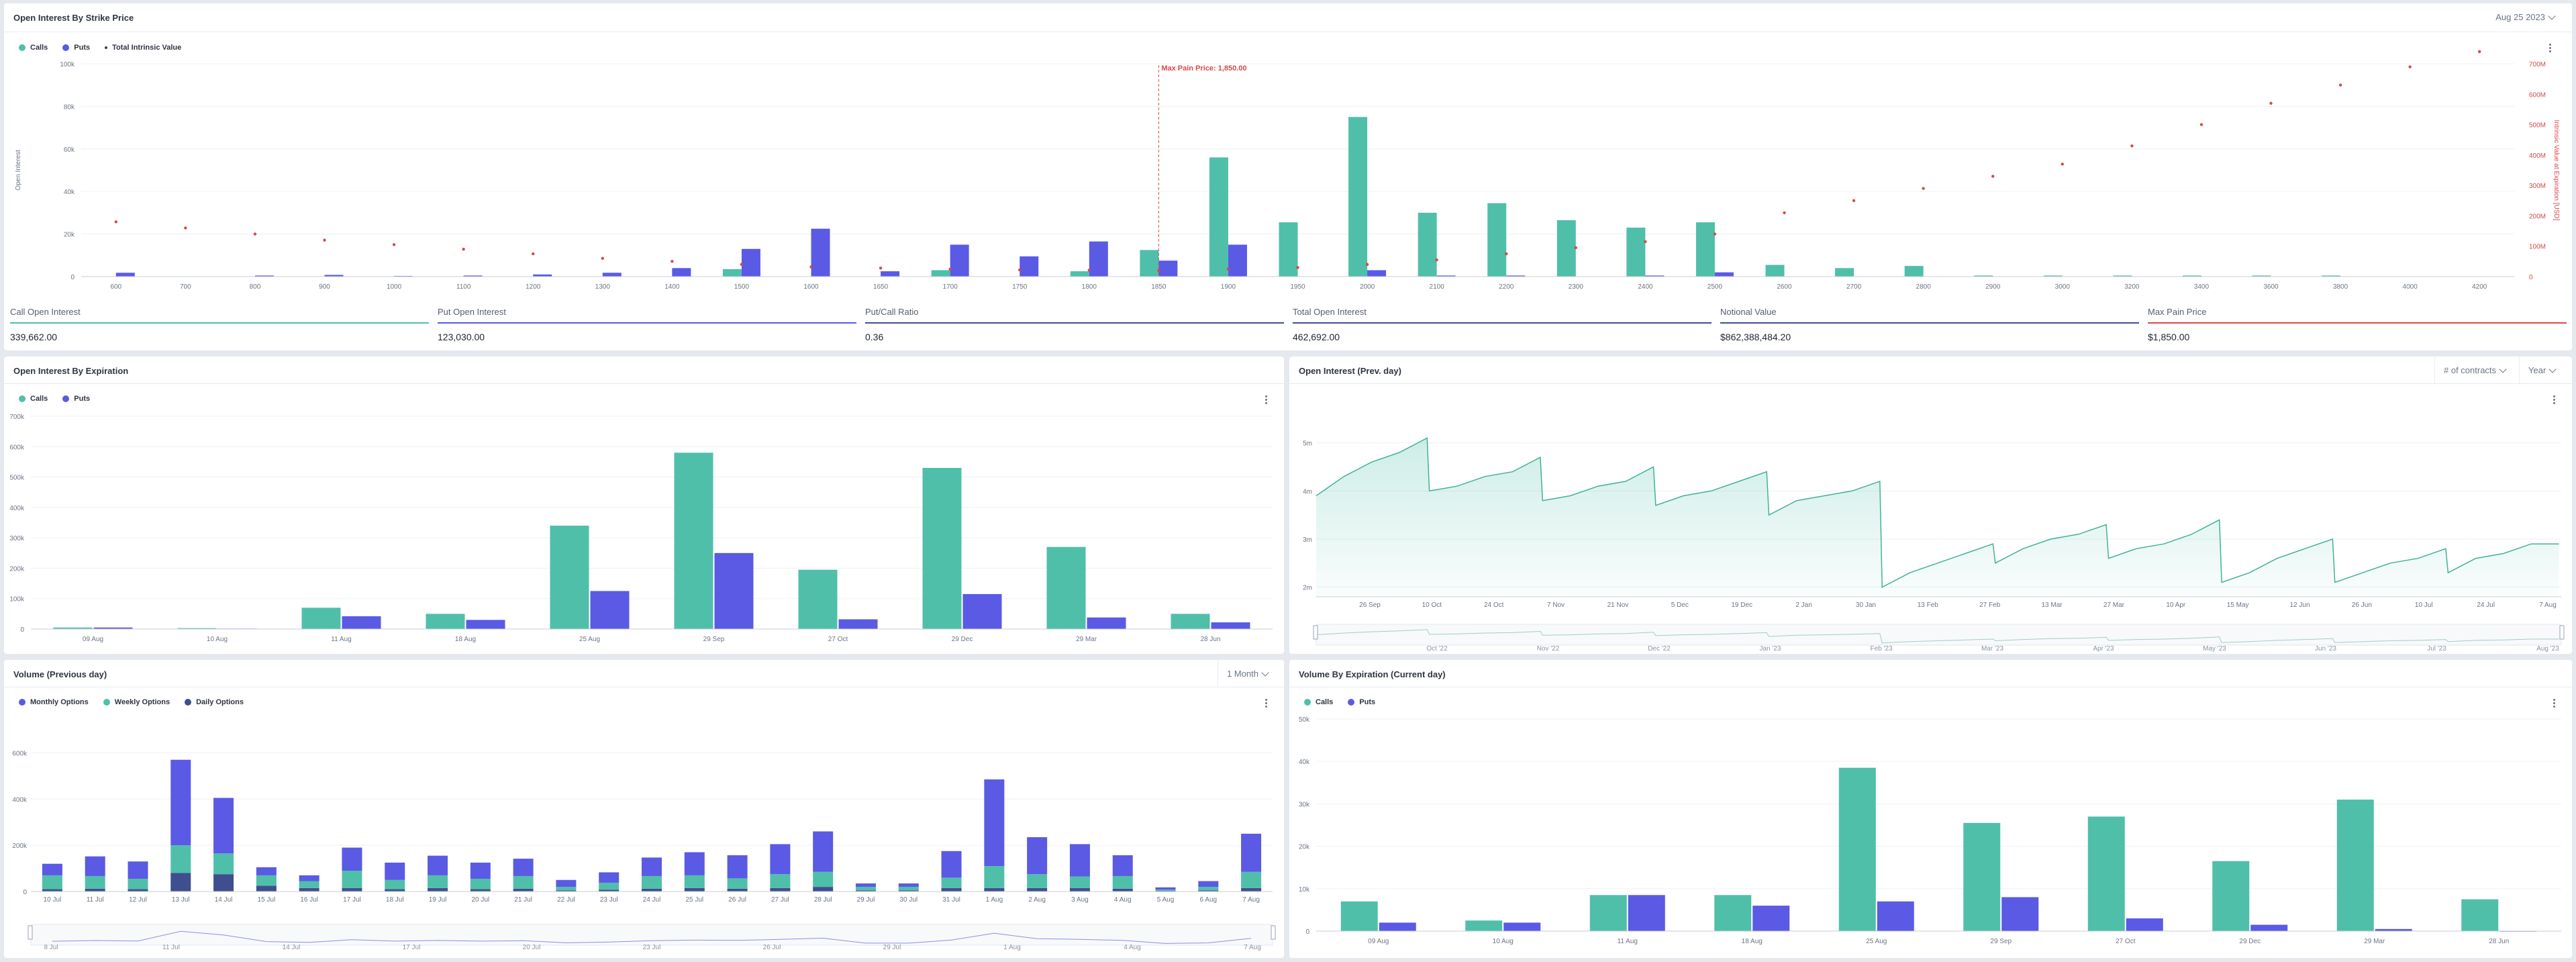 Image resolution: width=2576 pixels, height=962 pixels. Describe the element at coordinates (1494, 605) in the screenshot. I see `x-tick-label: 24 Oct` at that location.